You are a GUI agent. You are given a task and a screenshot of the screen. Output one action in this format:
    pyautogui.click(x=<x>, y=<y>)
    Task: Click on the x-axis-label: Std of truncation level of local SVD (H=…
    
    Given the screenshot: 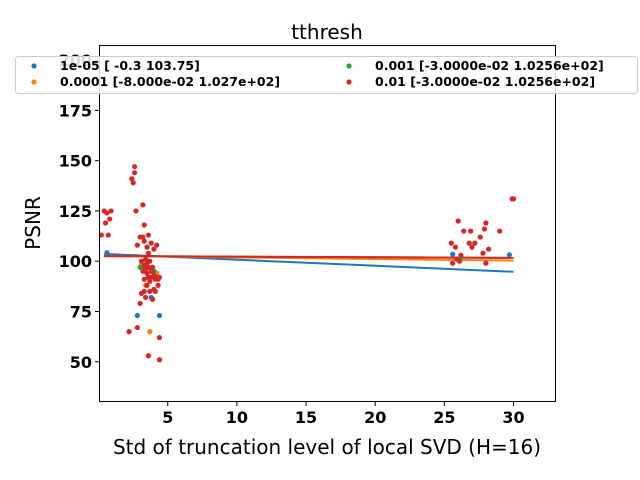 What is the action you would take?
    pyautogui.click(x=327, y=447)
    